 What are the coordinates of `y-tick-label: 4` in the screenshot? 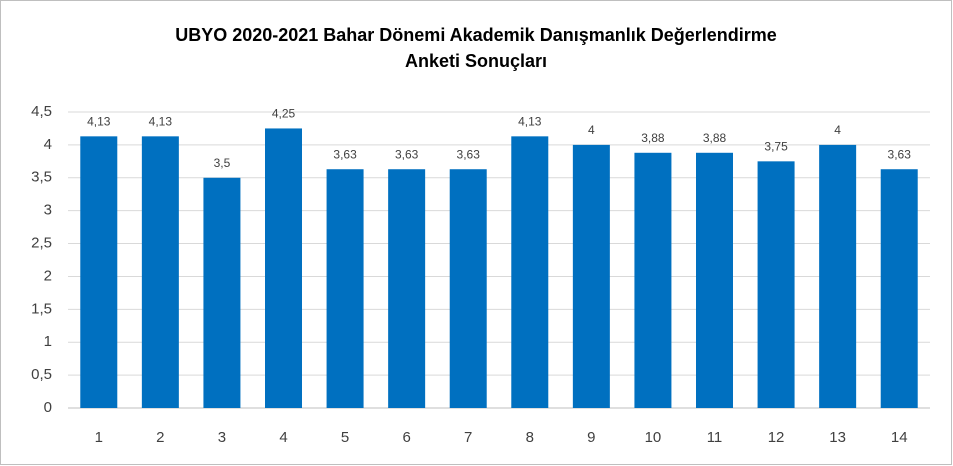 It's located at (48, 144).